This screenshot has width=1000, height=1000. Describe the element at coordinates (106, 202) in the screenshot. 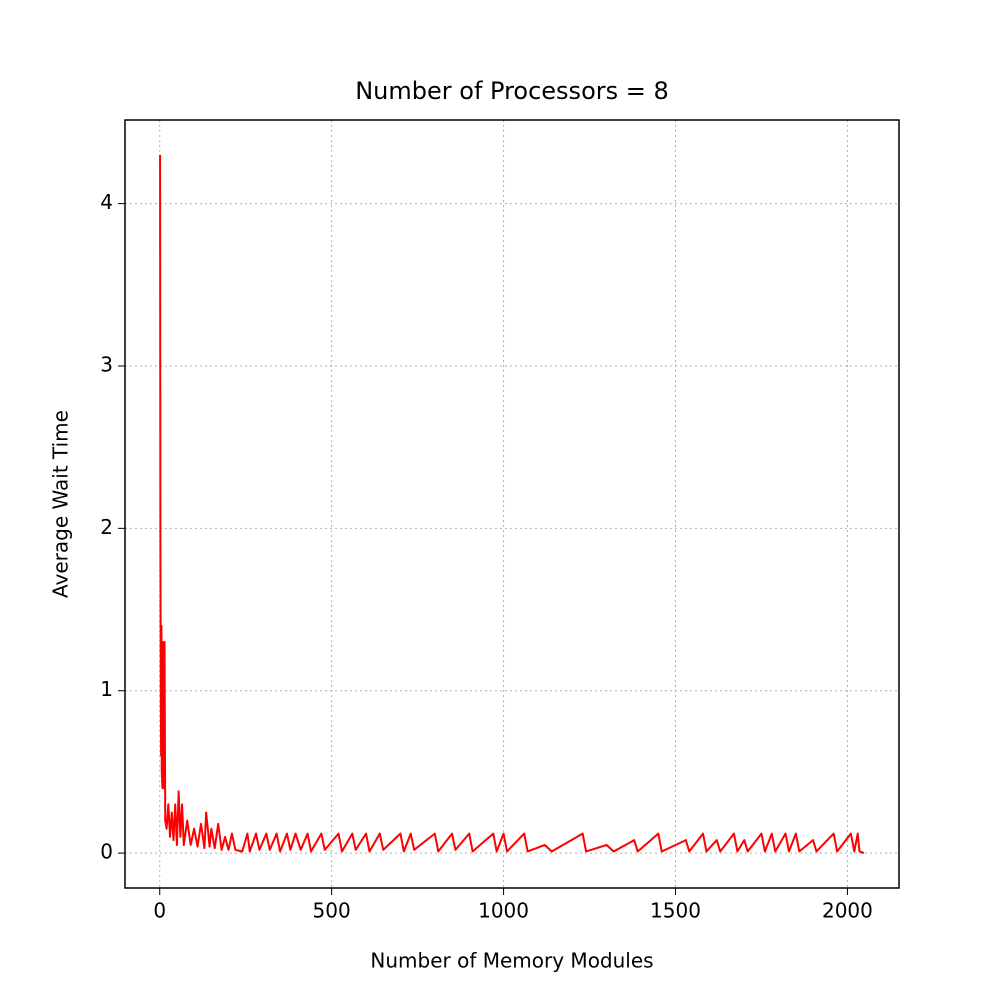

I see `y-tick-label: 4` at that location.